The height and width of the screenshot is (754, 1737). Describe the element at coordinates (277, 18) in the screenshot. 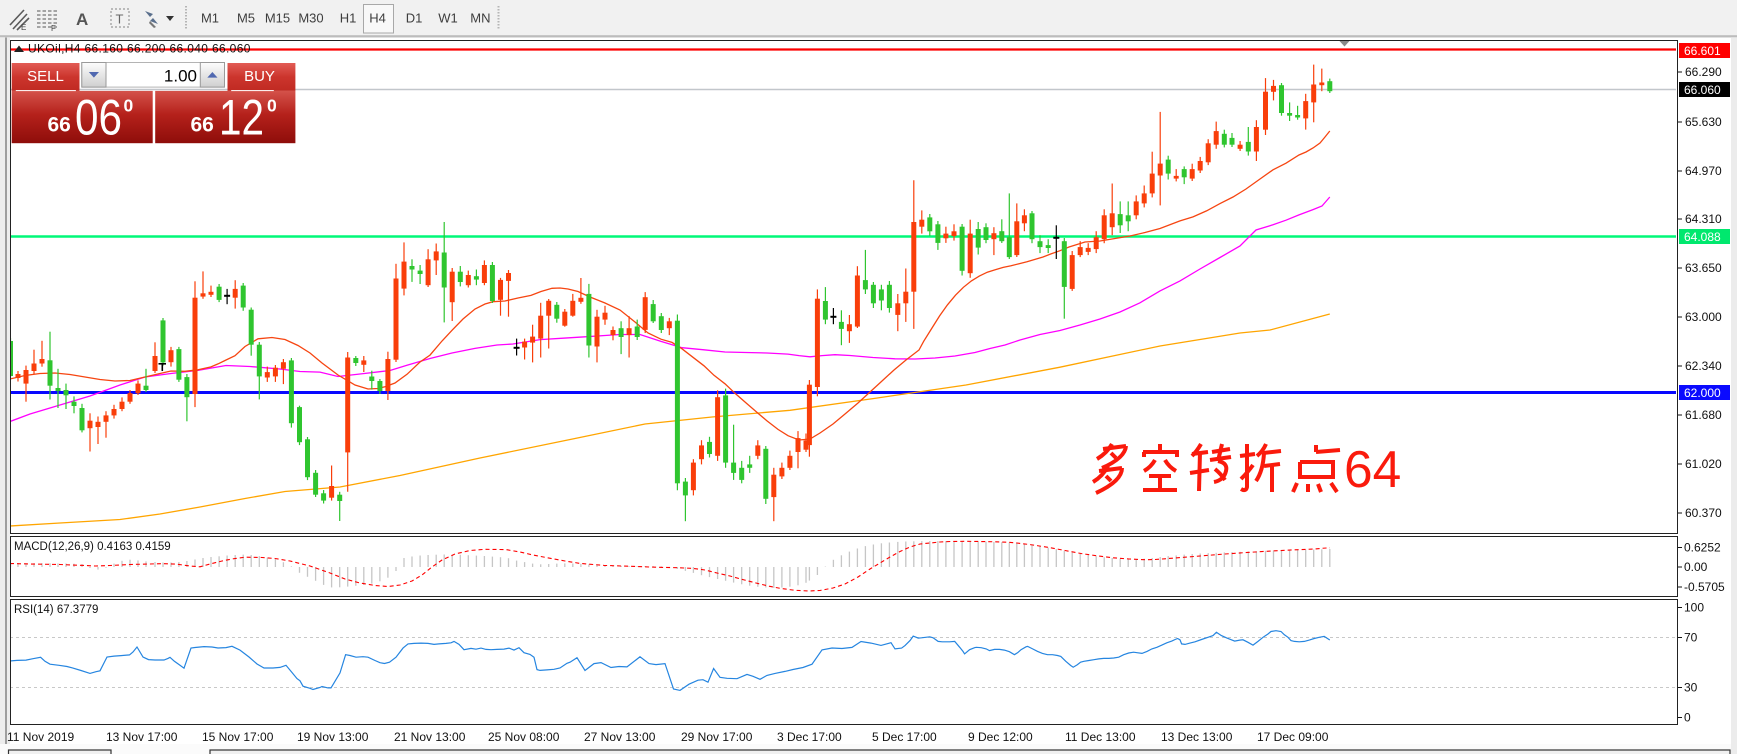

I see `svg-text: M15` at that location.